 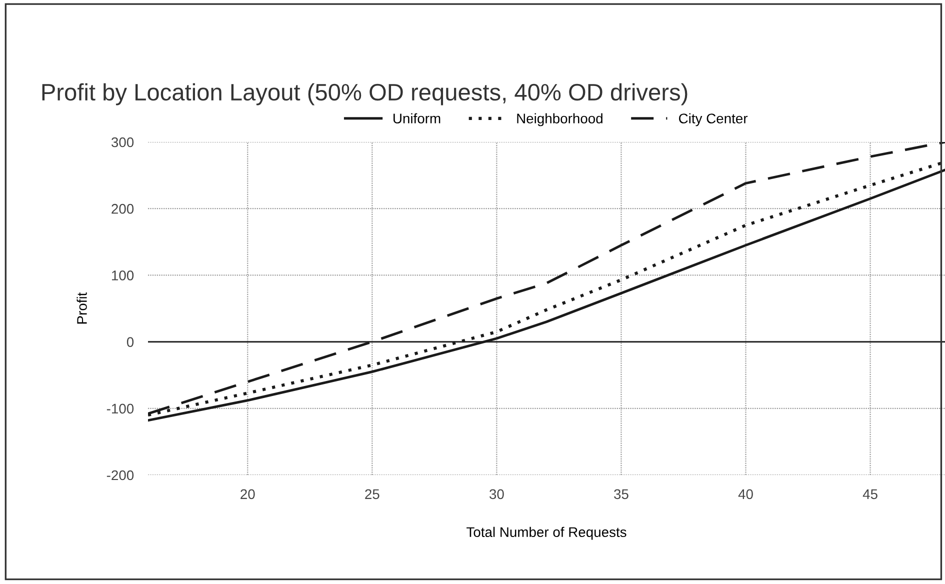 What do you see at coordinates (870, 494) in the screenshot?
I see `x-tick-label: 45` at bounding box center [870, 494].